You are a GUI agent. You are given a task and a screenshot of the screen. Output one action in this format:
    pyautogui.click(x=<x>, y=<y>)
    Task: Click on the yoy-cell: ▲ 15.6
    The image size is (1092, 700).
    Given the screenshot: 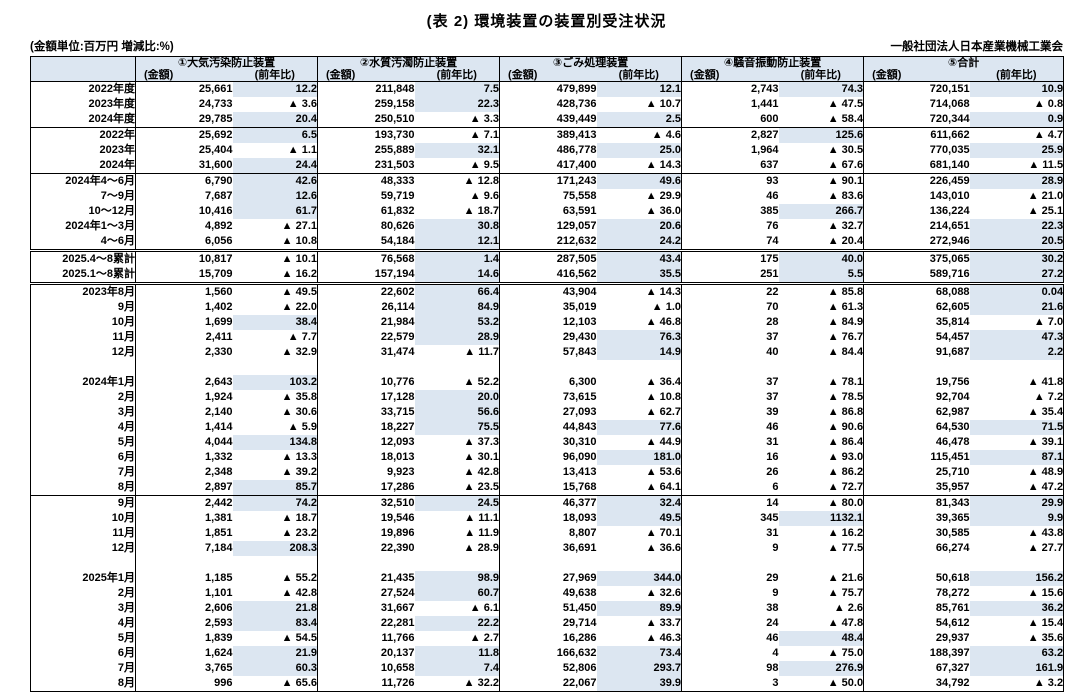 What is the action you would take?
    pyautogui.click(x=1017, y=593)
    